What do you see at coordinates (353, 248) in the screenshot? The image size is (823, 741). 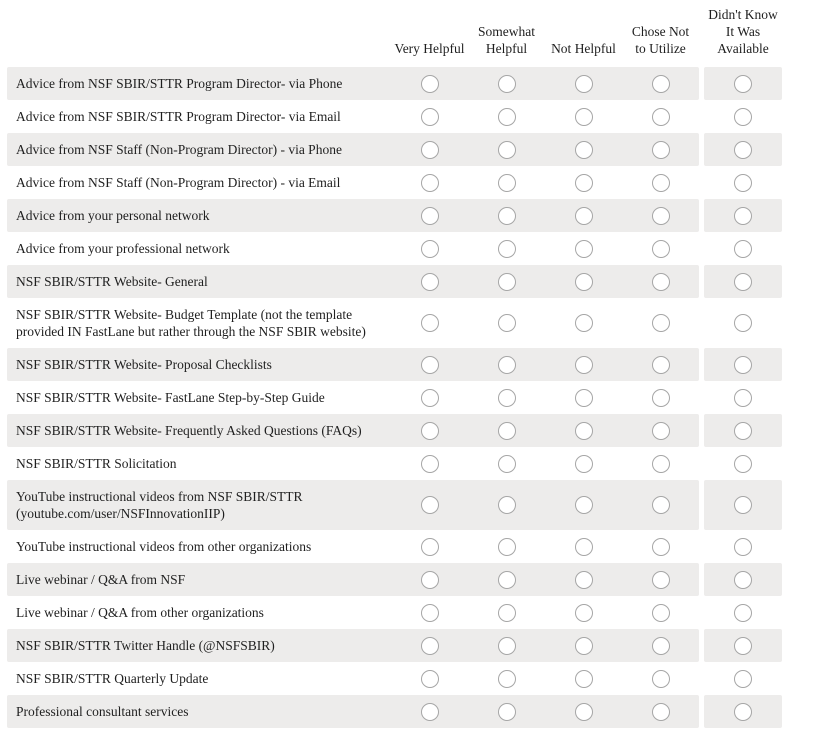 I see `row-main-group: Advice from your professional network` at bounding box center [353, 248].